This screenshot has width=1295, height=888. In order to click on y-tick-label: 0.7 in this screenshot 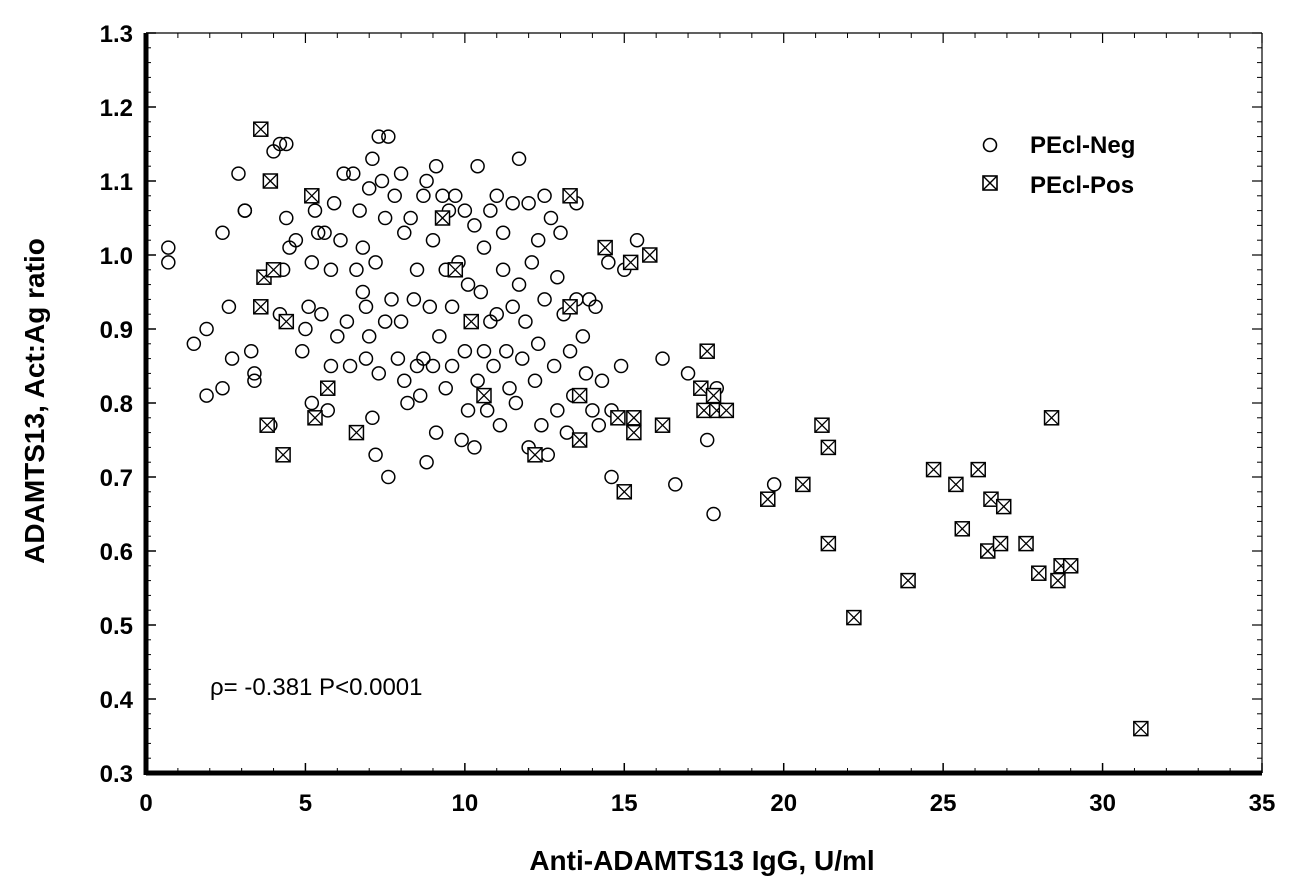, I will do `click(116, 478)`.